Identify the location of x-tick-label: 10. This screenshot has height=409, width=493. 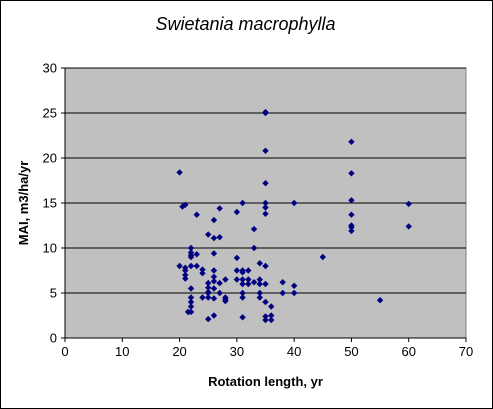
(122, 351).